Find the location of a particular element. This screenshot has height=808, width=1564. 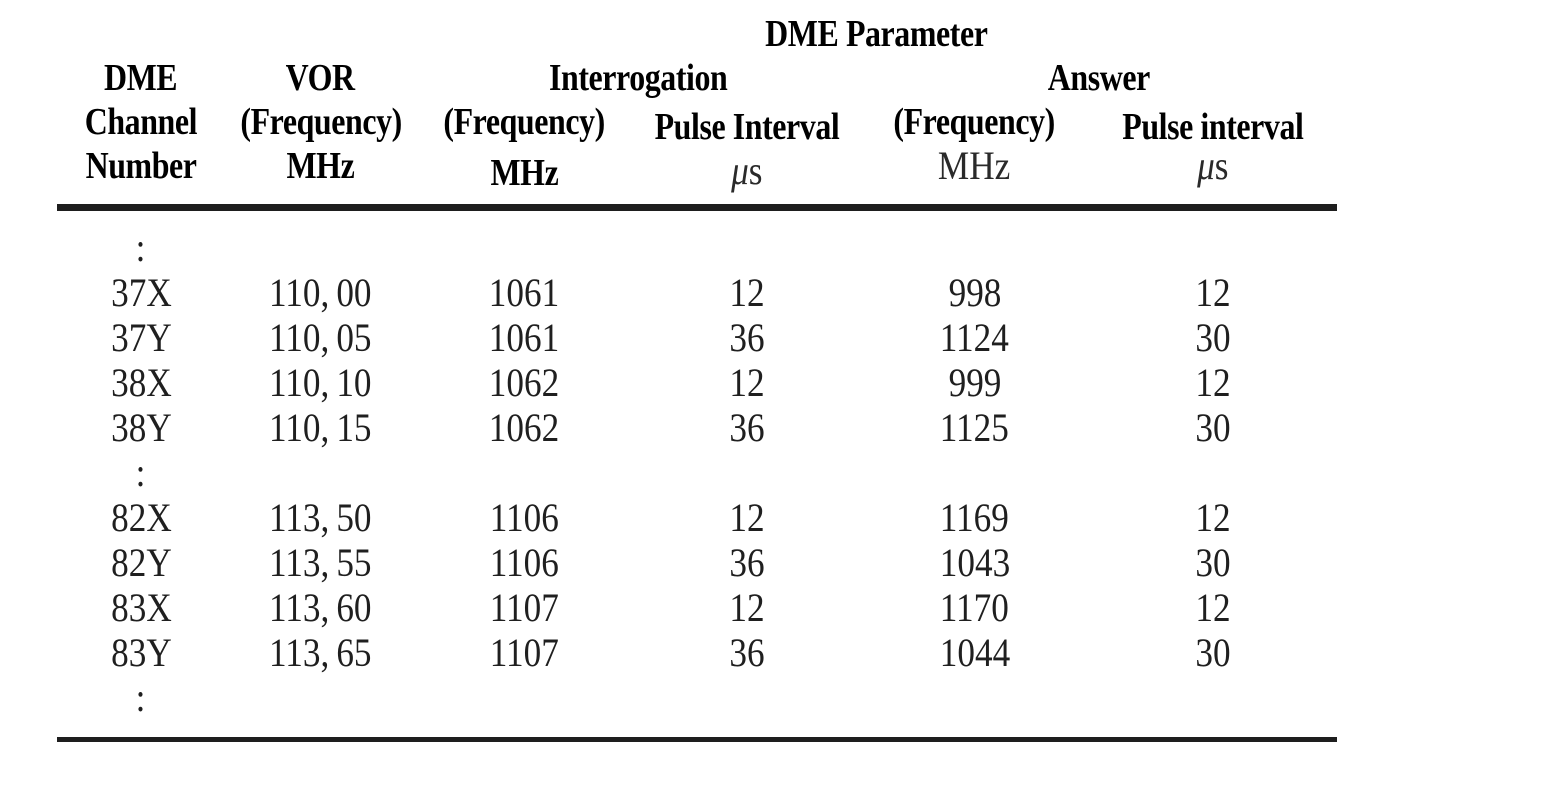

vor-frequency-cell: 110, 05 is located at coordinates (320, 337).